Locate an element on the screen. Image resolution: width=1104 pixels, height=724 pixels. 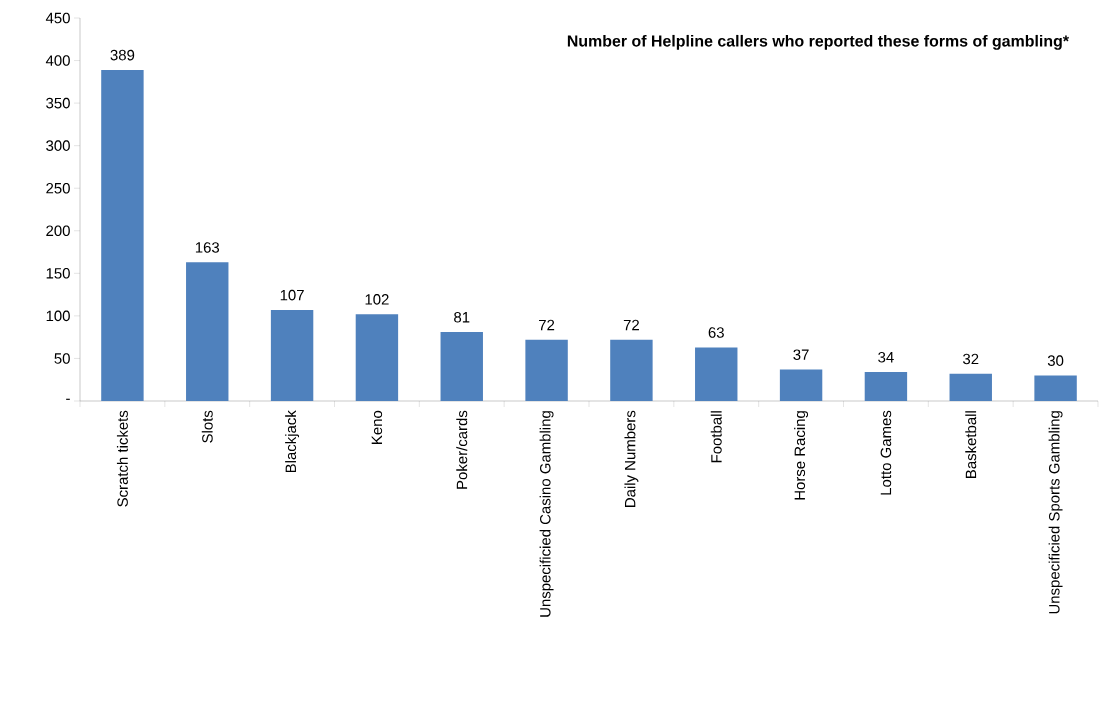
x-tick-label: Poker/cards is located at coordinates (462, 449).